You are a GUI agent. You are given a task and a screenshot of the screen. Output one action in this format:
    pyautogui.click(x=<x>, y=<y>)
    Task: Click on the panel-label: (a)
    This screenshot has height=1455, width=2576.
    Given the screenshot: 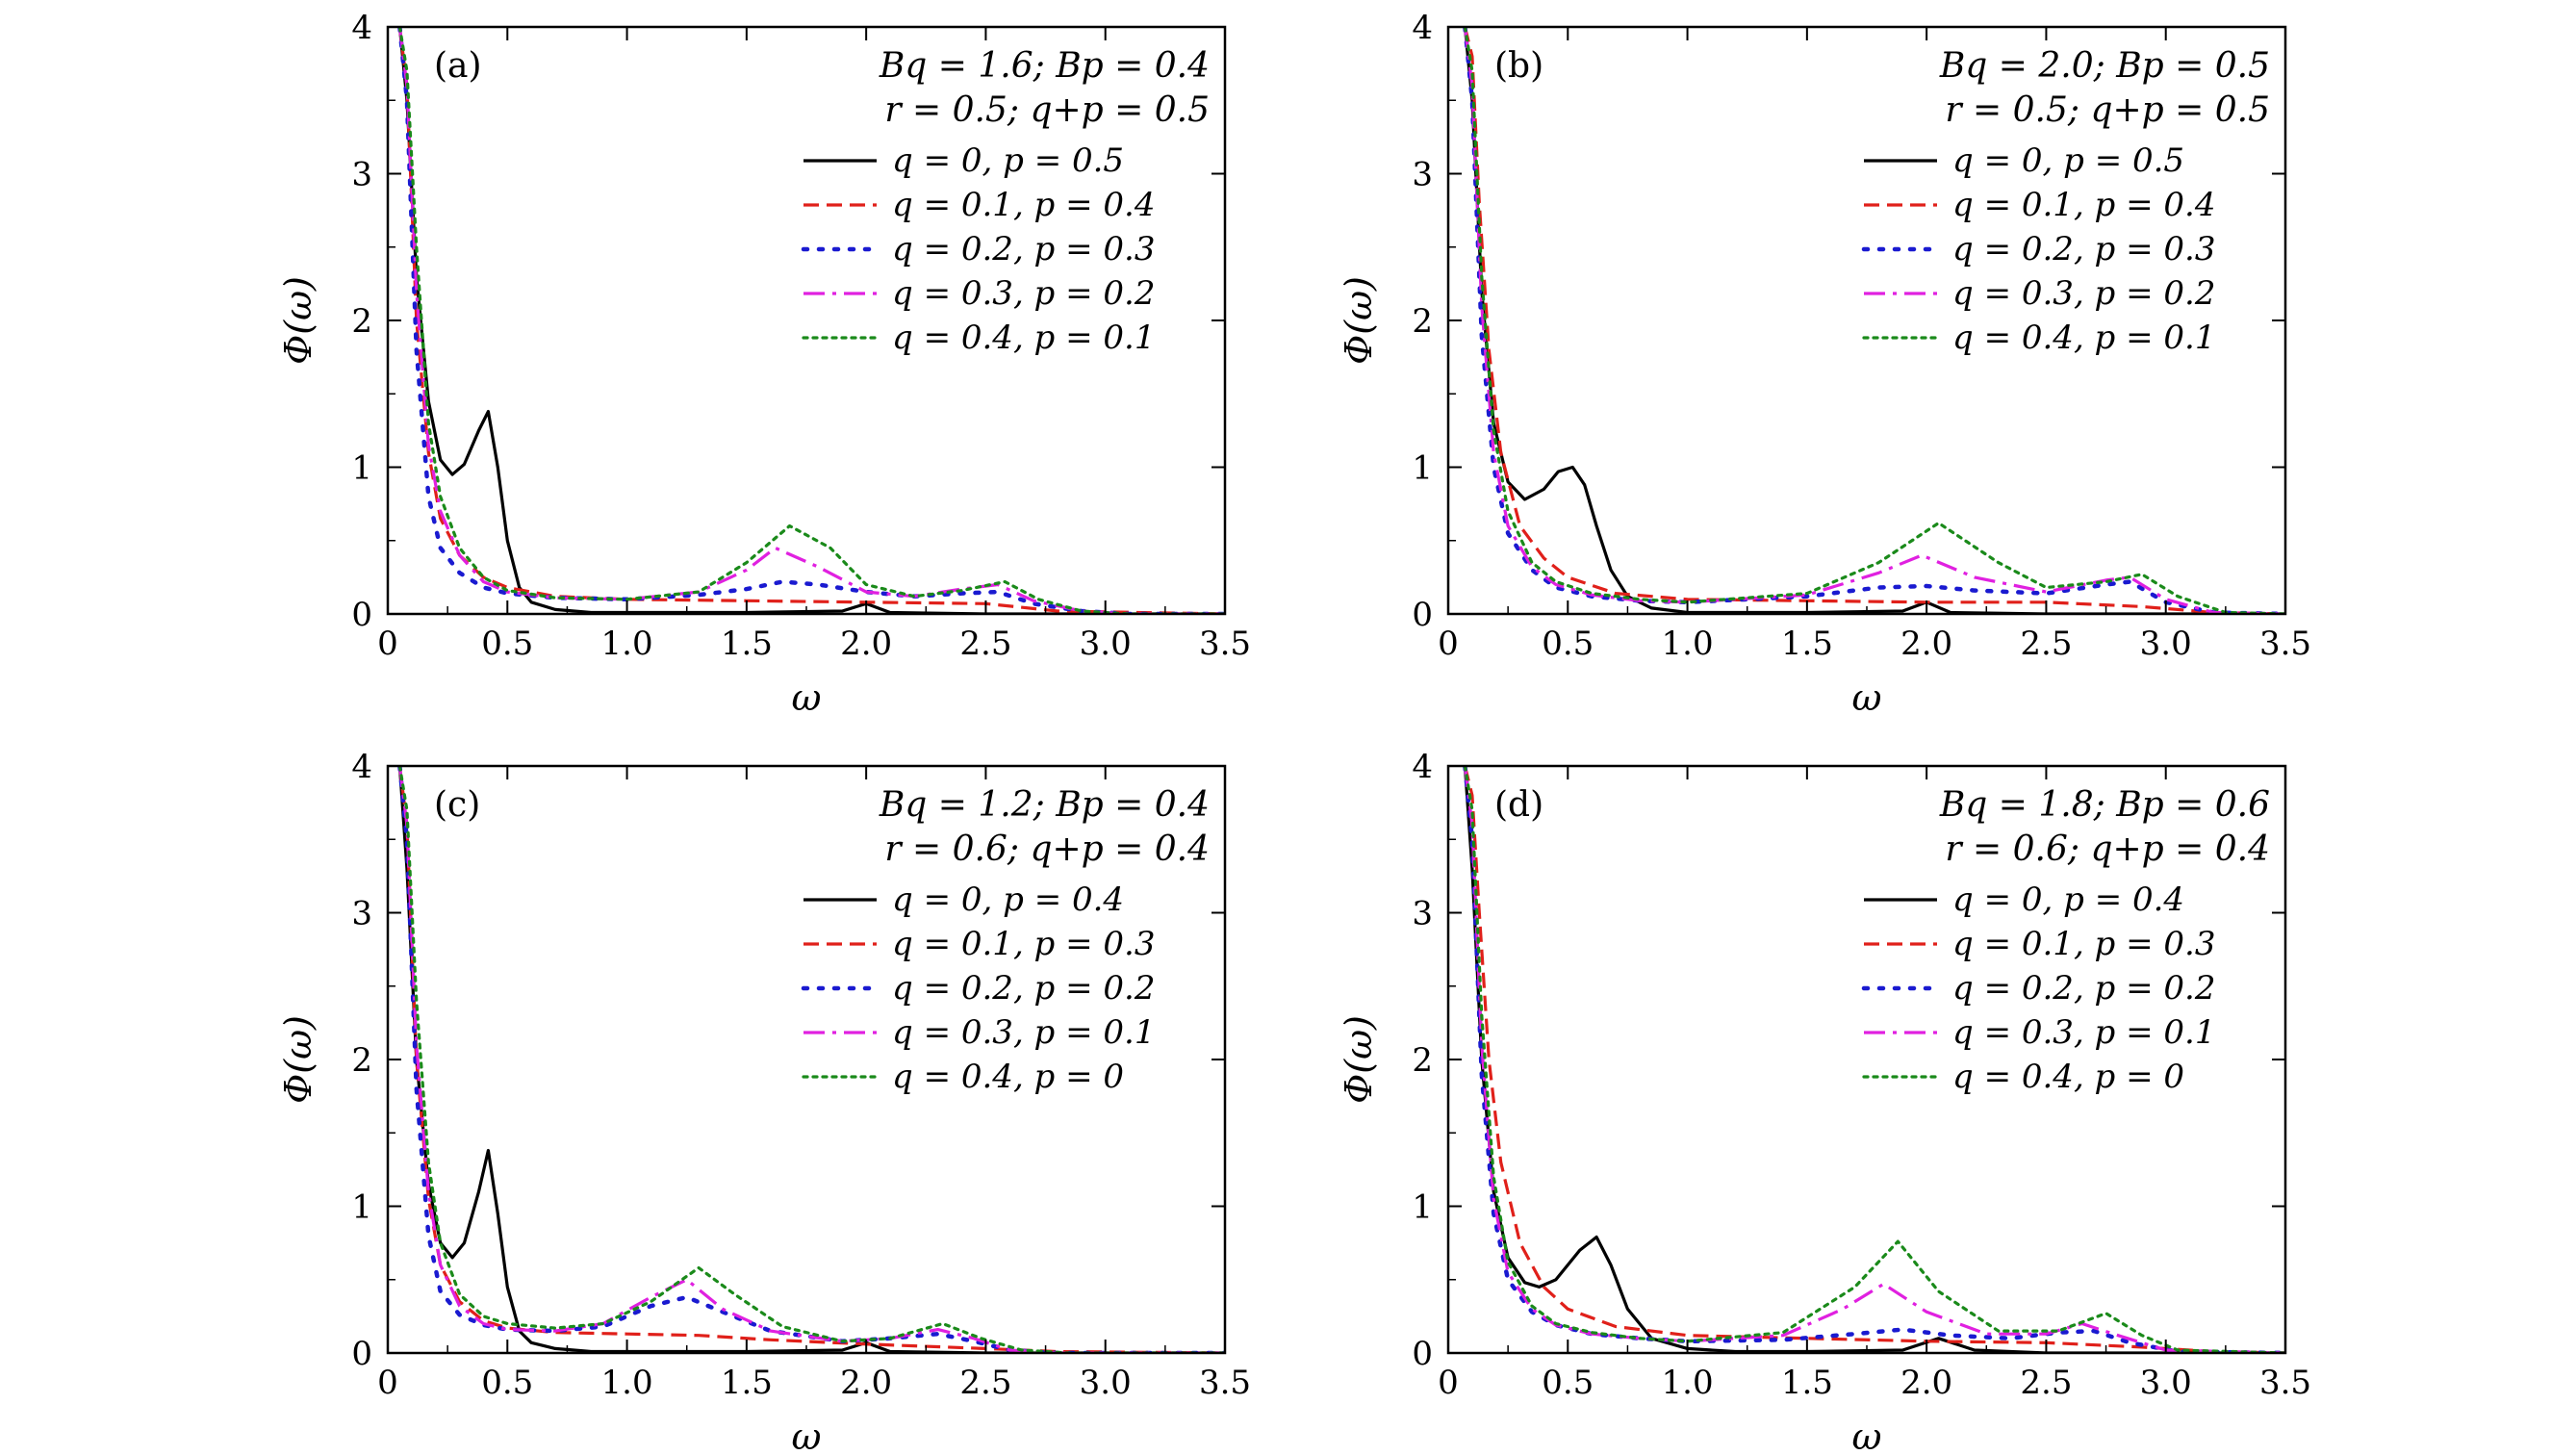 What is the action you would take?
    pyautogui.click(x=458, y=66)
    